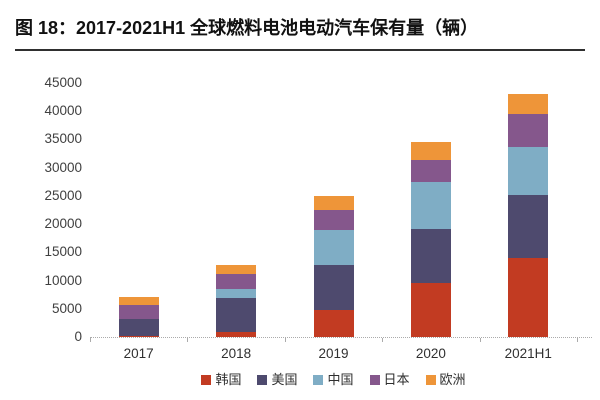 This screenshot has height=400, width=600. I want to click on bar-segment-korea-2021H1, so click(528, 297).